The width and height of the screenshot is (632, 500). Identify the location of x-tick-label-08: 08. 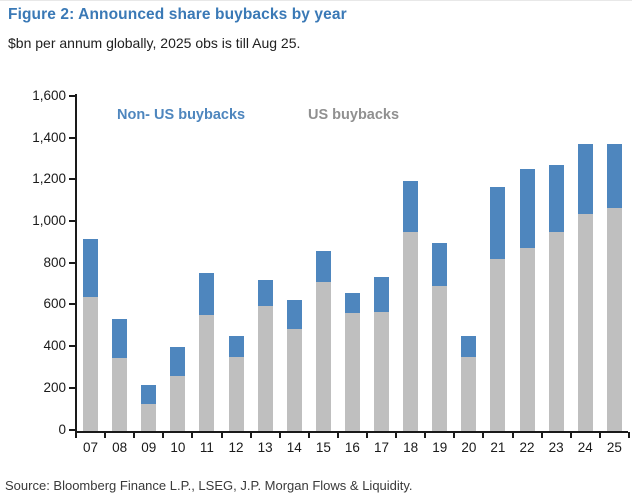
(120, 447).